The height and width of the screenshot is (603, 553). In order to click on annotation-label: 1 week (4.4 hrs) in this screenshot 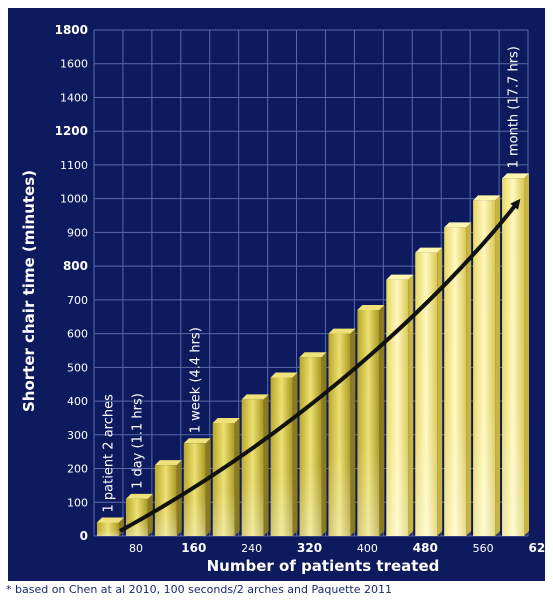, I will do `click(195, 380)`.